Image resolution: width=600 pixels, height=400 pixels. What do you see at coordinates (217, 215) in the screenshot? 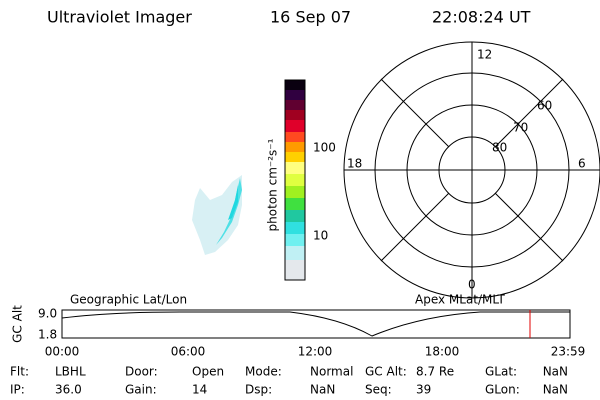
I see `image-blob` at bounding box center [217, 215].